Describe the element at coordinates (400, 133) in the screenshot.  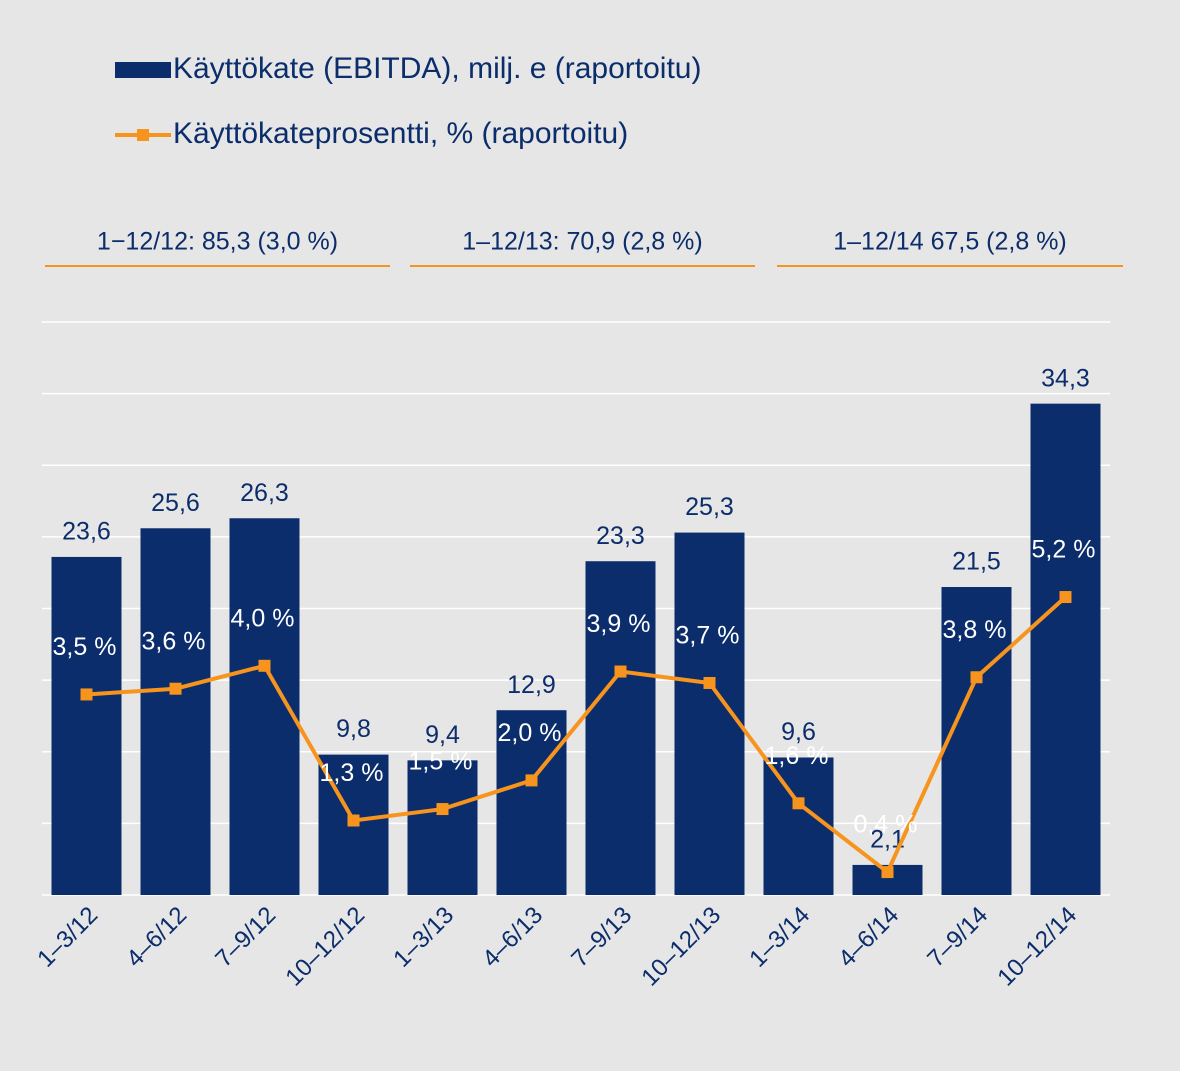
I see `legend-label: Käyttökateprosentti, % (raportoitu)` at that location.